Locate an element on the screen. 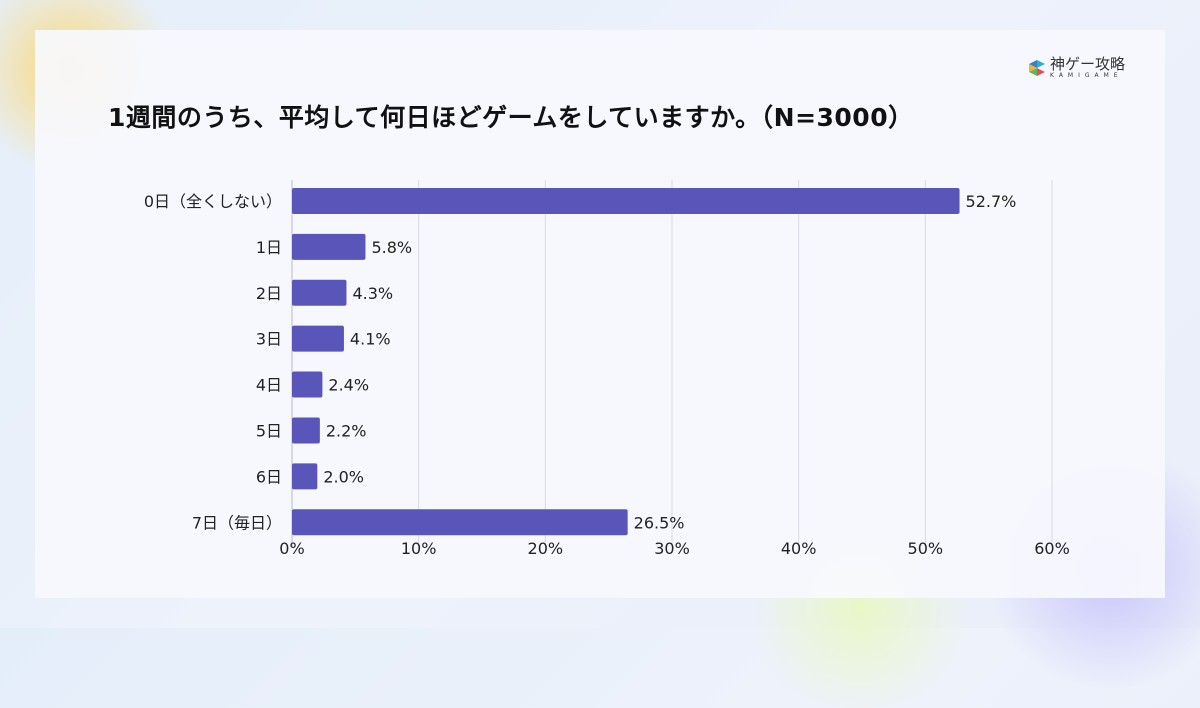 Image resolution: width=1200 pixels, height=708 pixels. value-label: 2.2% is located at coordinates (346, 430).